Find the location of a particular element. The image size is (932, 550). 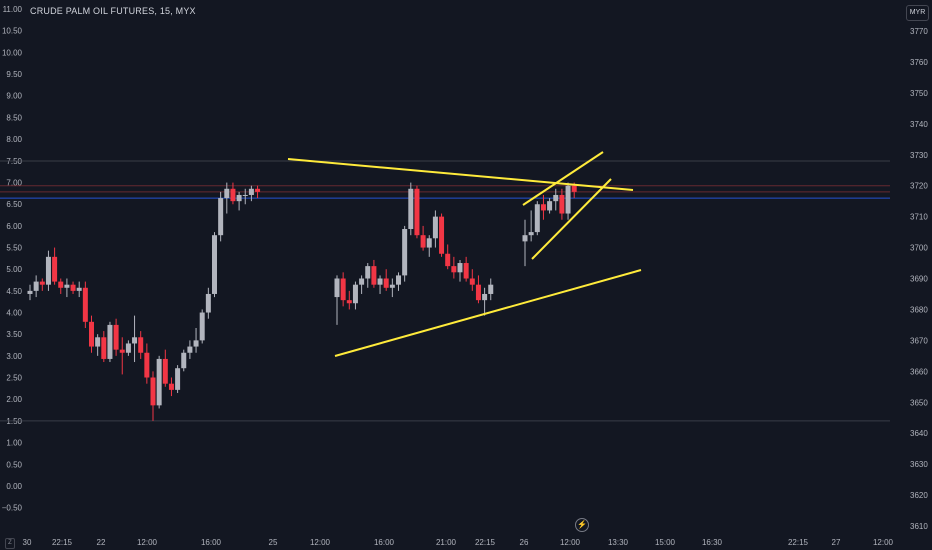

right-axis-tick: 3700 is located at coordinates (919, 248).